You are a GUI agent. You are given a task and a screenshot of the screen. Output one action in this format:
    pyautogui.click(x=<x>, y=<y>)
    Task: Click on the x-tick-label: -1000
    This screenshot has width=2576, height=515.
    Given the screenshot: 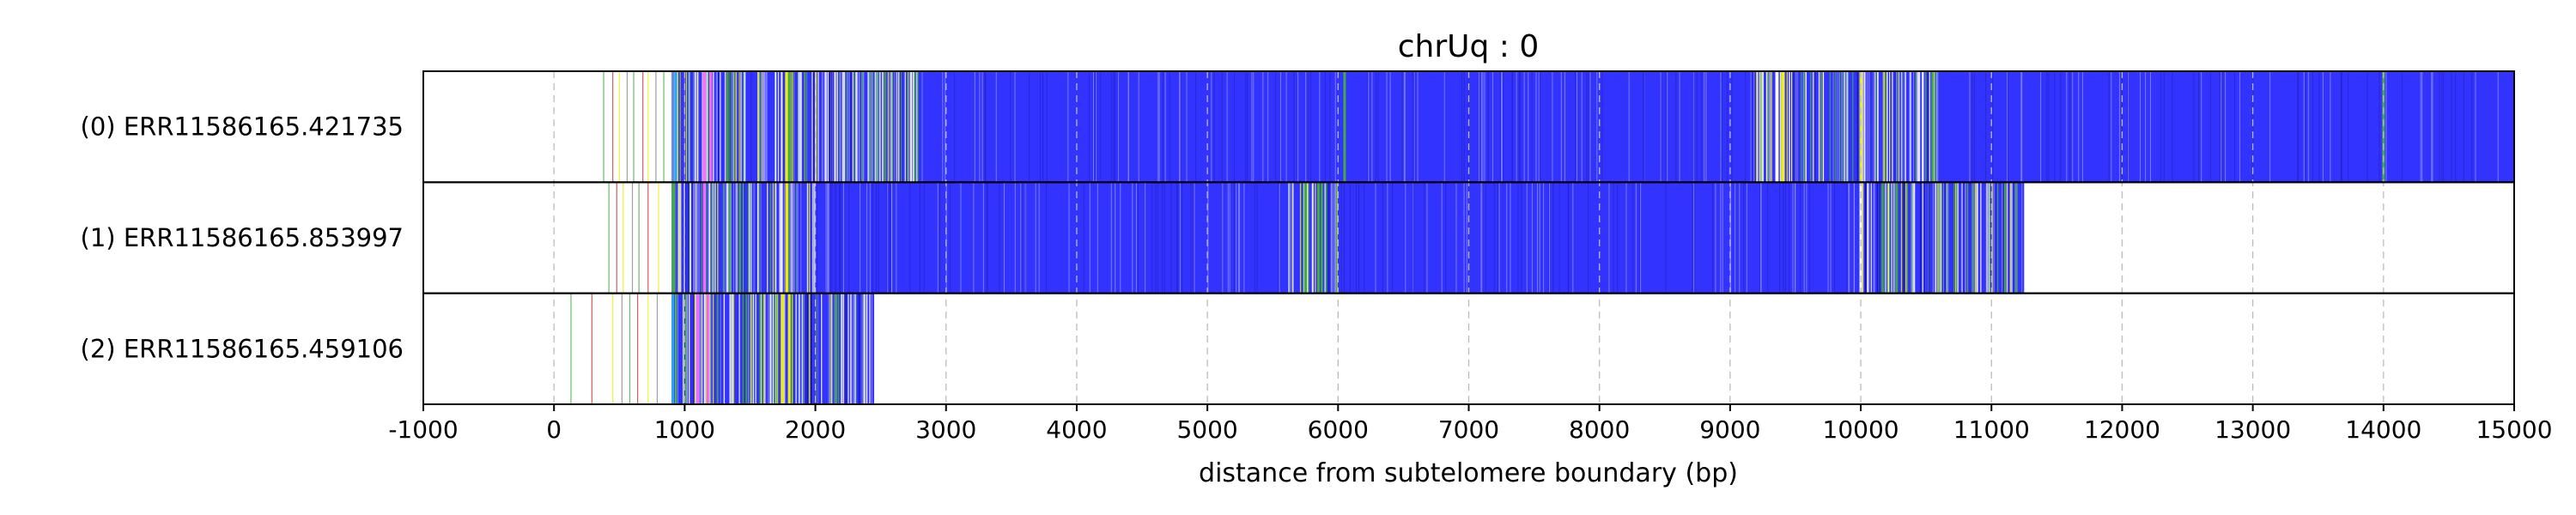 What is the action you would take?
    pyautogui.click(x=423, y=429)
    